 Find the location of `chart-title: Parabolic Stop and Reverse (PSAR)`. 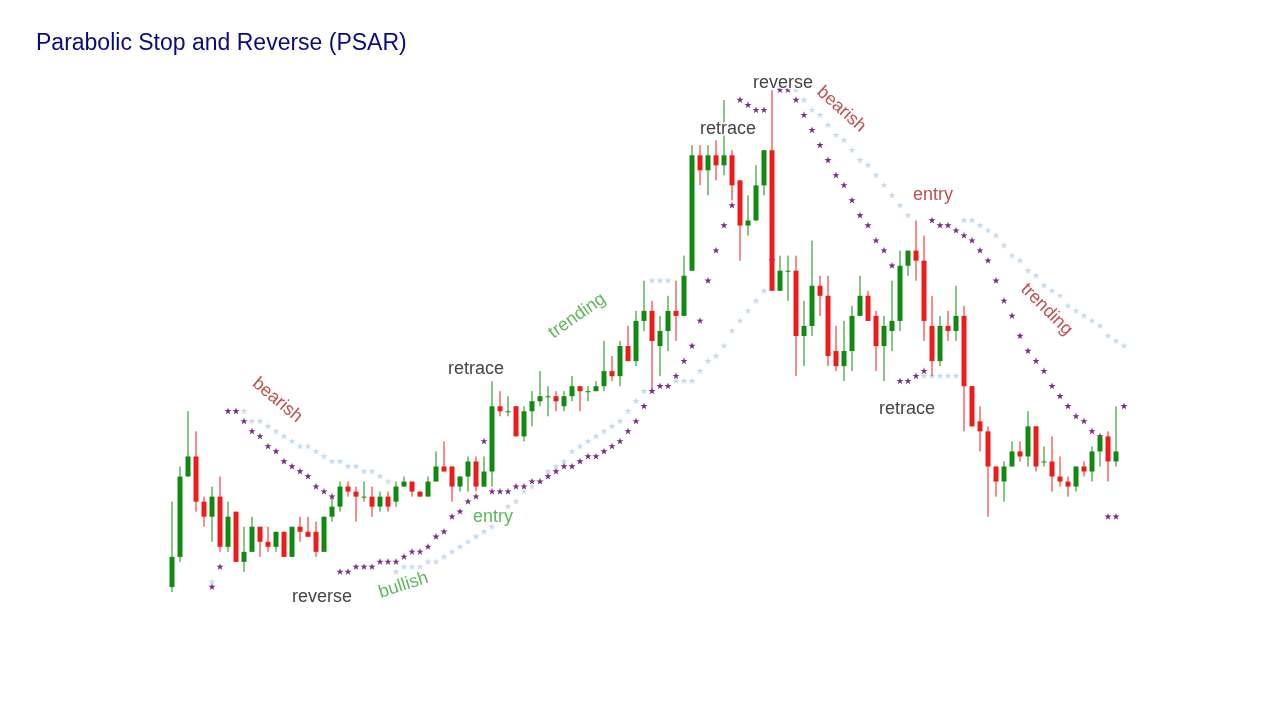

chart-title: Parabolic Stop and Reverse (PSAR) is located at coordinates (221, 42).